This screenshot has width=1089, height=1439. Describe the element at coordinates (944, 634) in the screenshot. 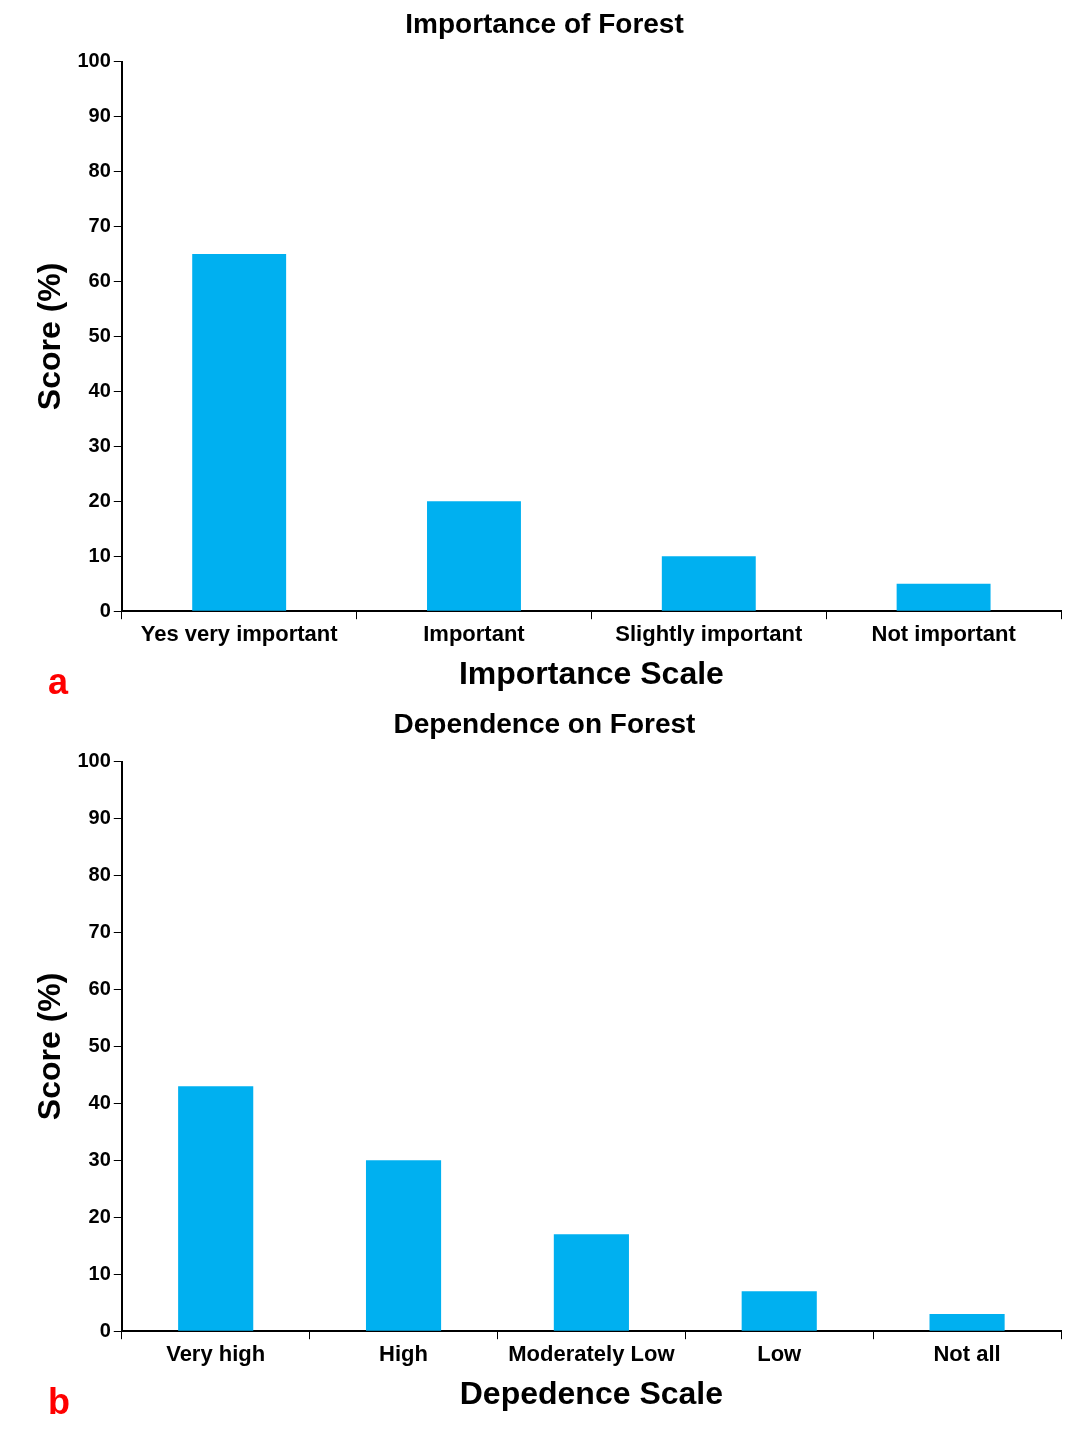

I see `x-tick-label: Not important` at that location.